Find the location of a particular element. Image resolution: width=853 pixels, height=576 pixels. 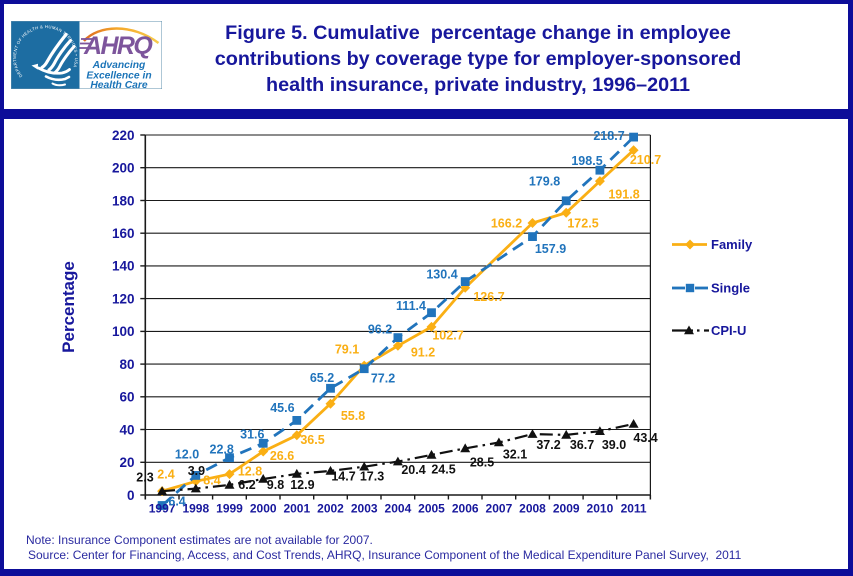

svg-text: 32.1 is located at coordinates (515, 454).